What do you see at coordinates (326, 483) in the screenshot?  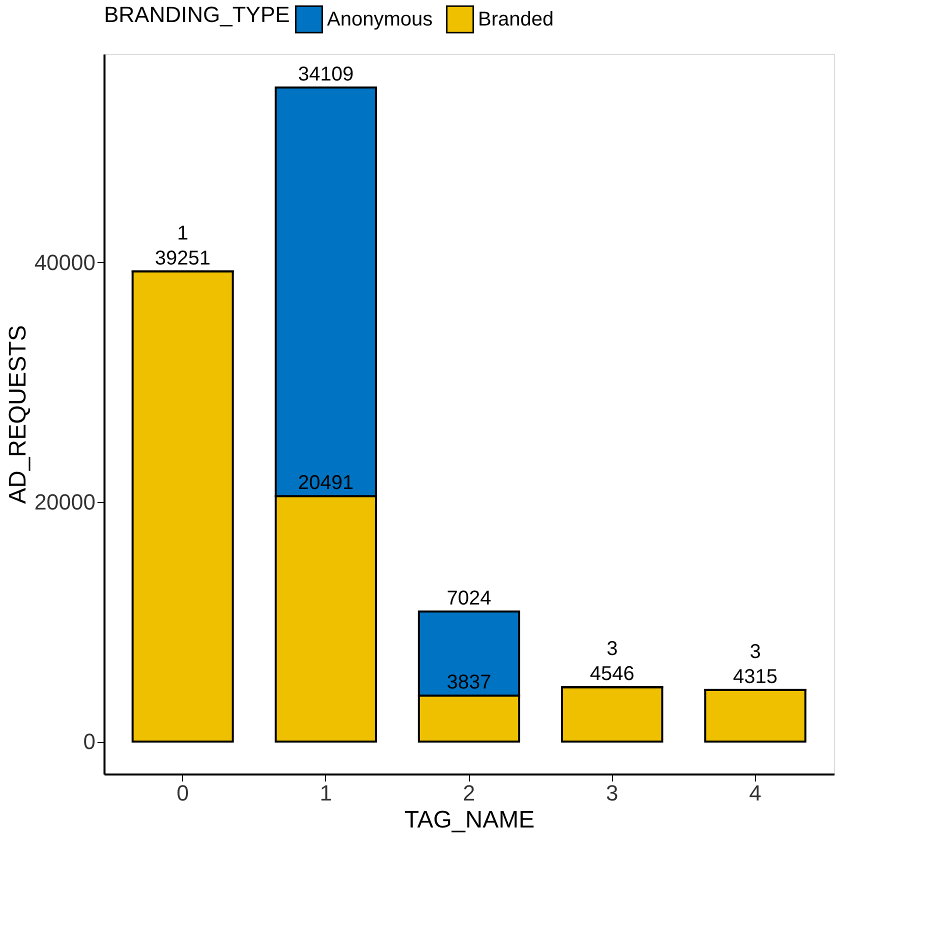 I see `data-label: 20491` at bounding box center [326, 483].